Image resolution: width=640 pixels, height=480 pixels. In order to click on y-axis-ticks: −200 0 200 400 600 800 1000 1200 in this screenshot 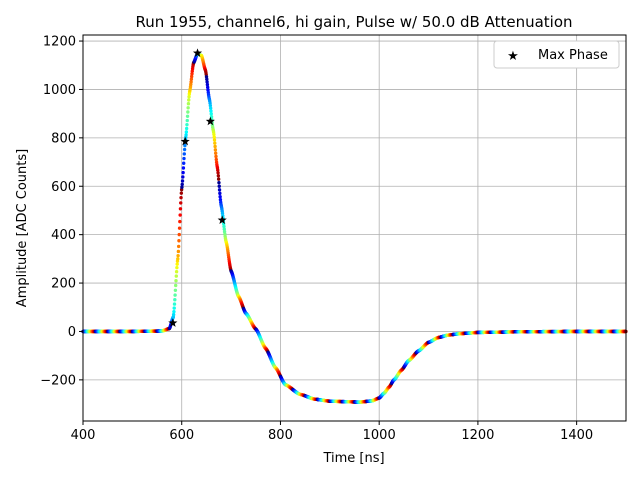, I will do `click(61, 211)`.